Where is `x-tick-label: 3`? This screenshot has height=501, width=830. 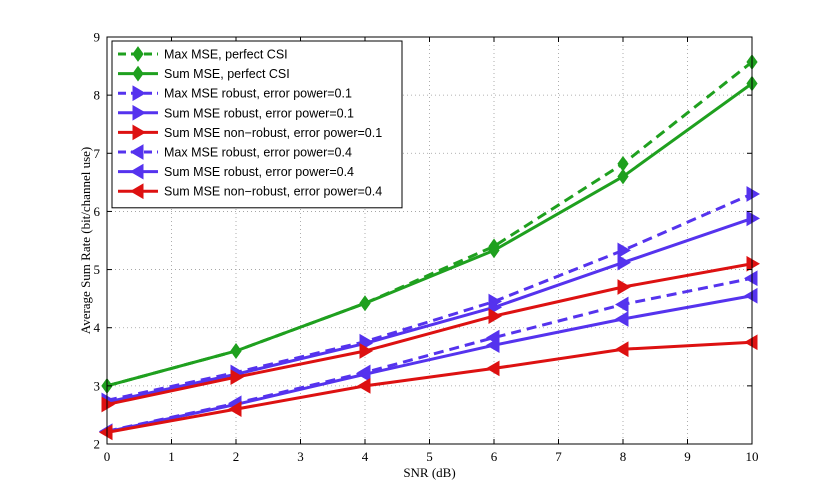 x-tick-label: 3 is located at coordinates (300, 456).